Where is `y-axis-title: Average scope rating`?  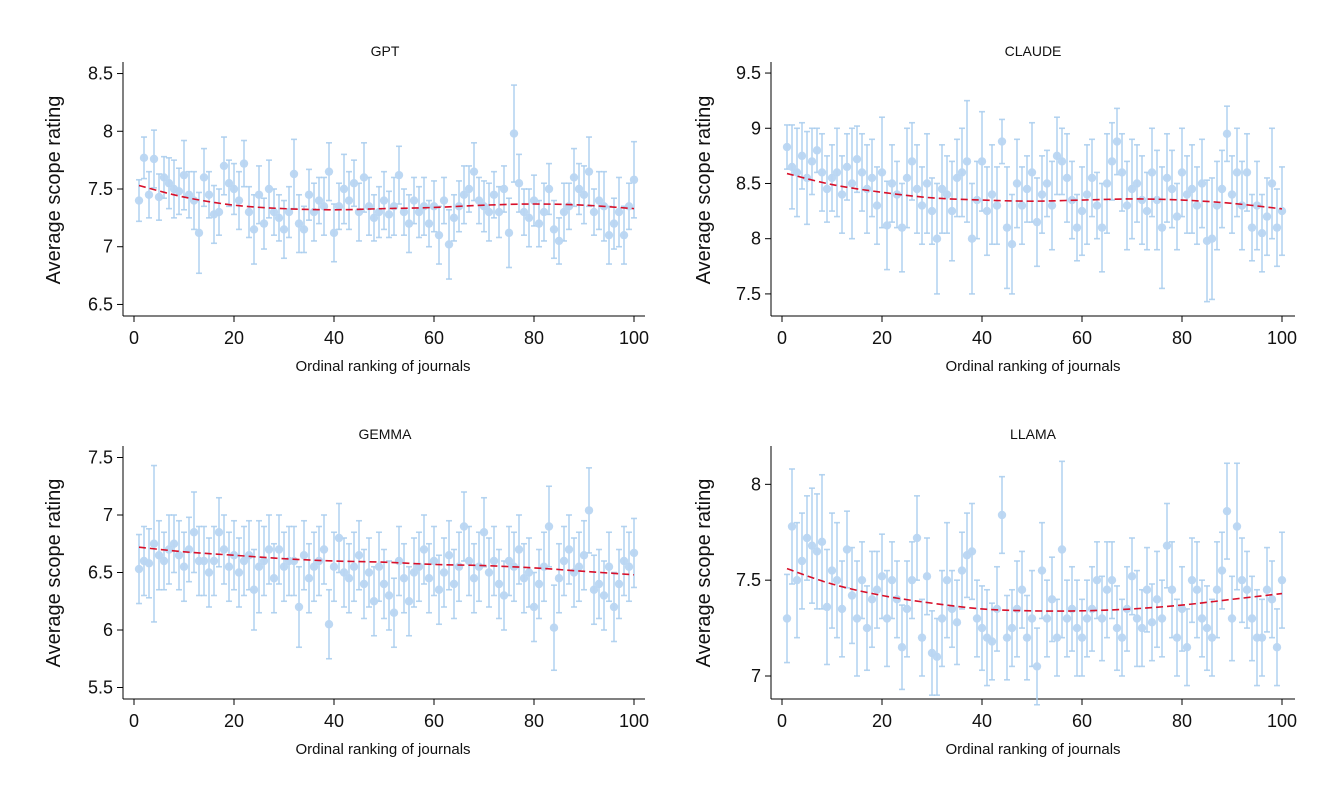
y-axis-title: Average scope rating is located at coordinates (54, 573).